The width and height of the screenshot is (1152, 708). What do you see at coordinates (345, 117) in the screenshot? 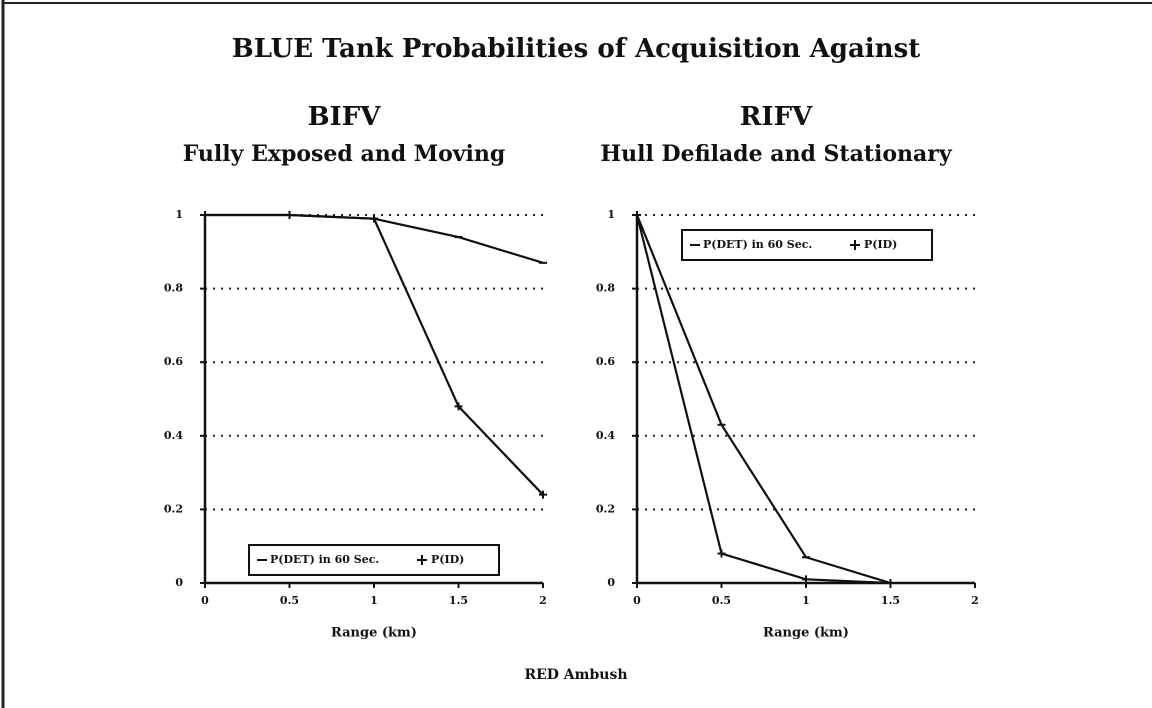
I see `chart-title: BIFV` at bounding box center [345, 117].